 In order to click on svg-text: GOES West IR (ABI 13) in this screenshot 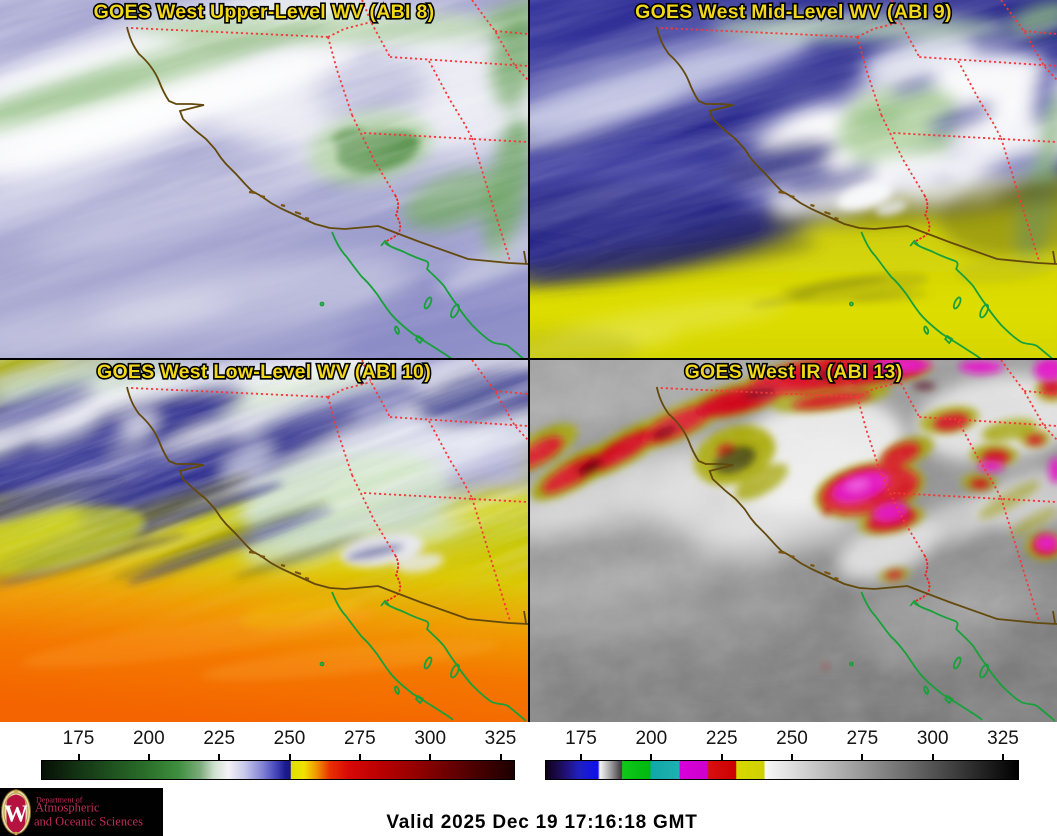, I will do `click(794, 372)`.